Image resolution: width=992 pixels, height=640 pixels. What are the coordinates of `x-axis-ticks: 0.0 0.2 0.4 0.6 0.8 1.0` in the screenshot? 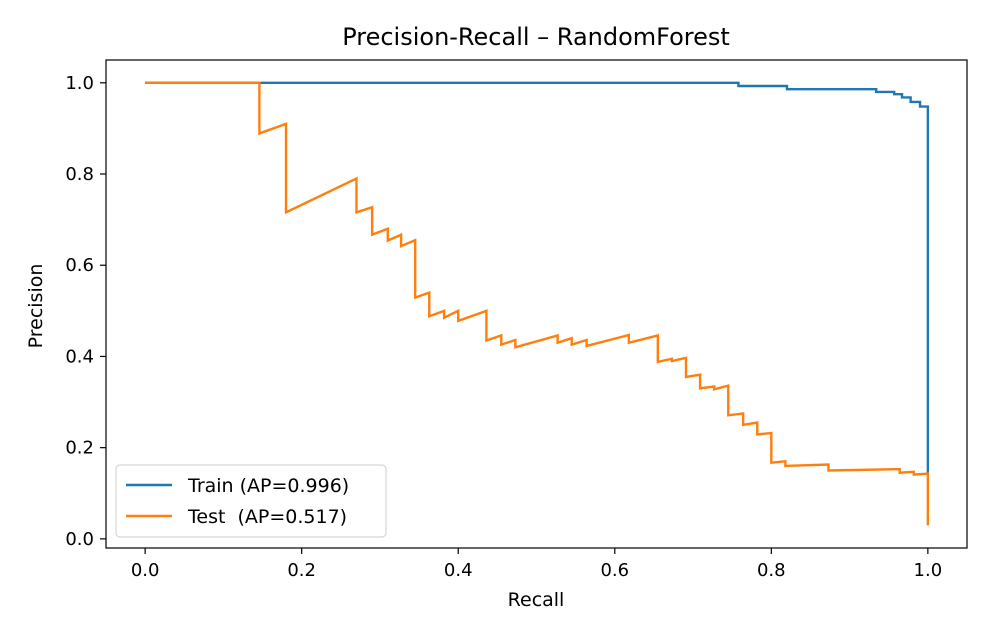 It's located at (536, 564).